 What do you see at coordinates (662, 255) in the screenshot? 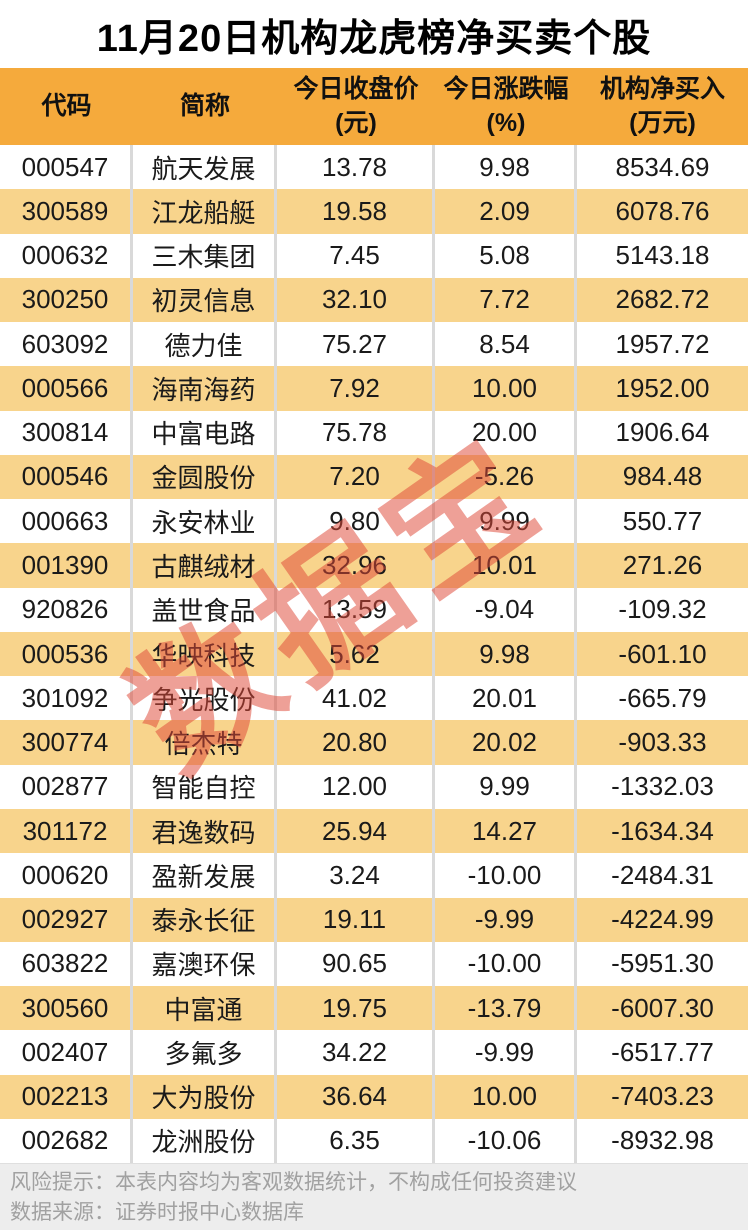
I see `table-cell: 5143.18` at bounding box center [662, 255].